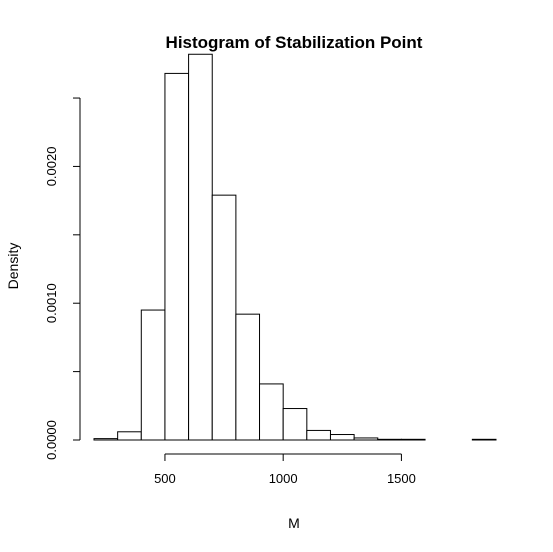 The image size is (553, 552). What do you see at coordinates (51, 303) in the screenshot?
I see `y-tick-label-2: 0.0010` at bounding box center [51, 303].